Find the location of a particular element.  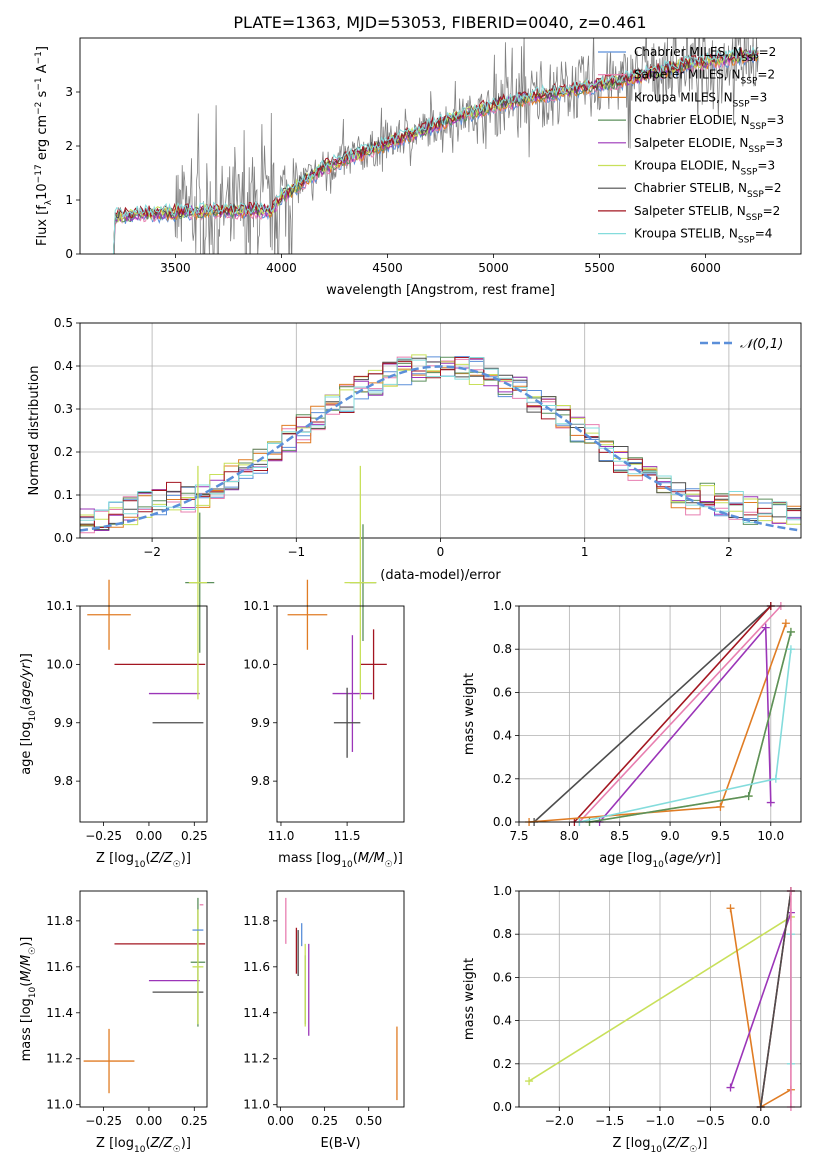

spectrum-ylabel-part: ] is located at coordinates (42, 48).